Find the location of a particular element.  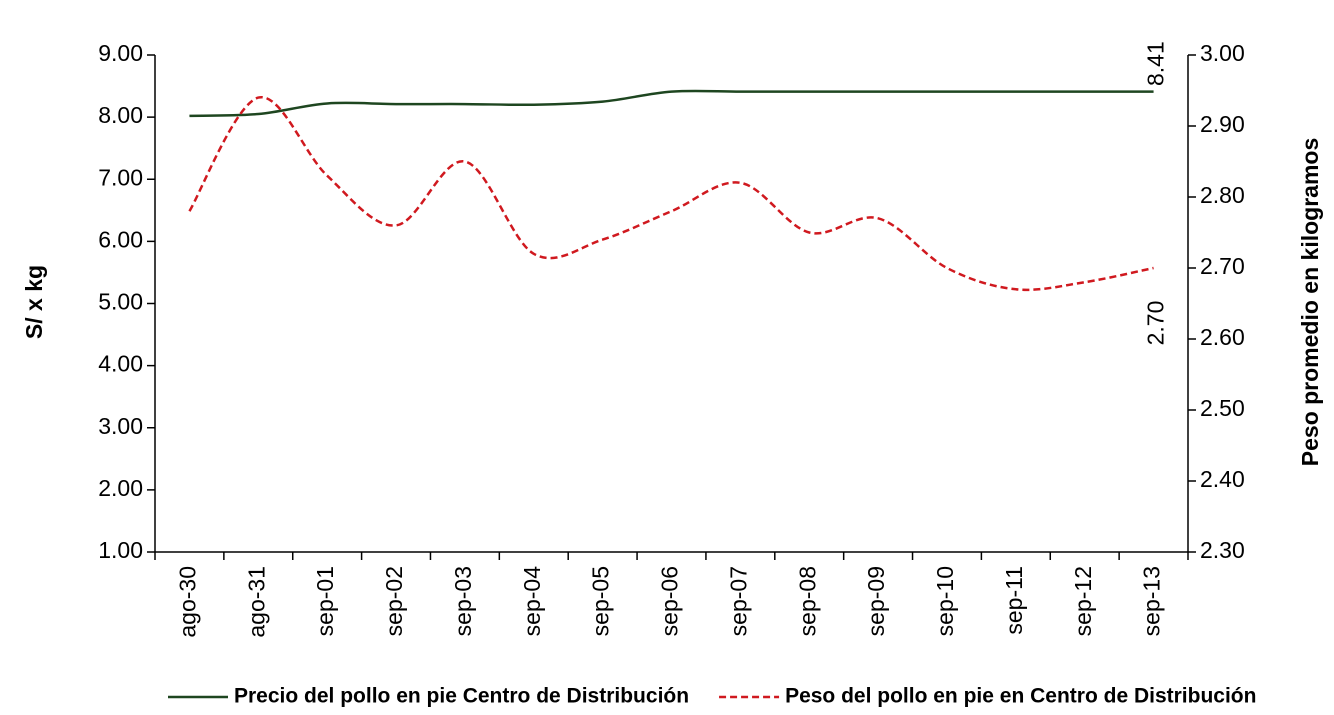

x-tick-label: sep-01 is located at coordinates (325, 601).